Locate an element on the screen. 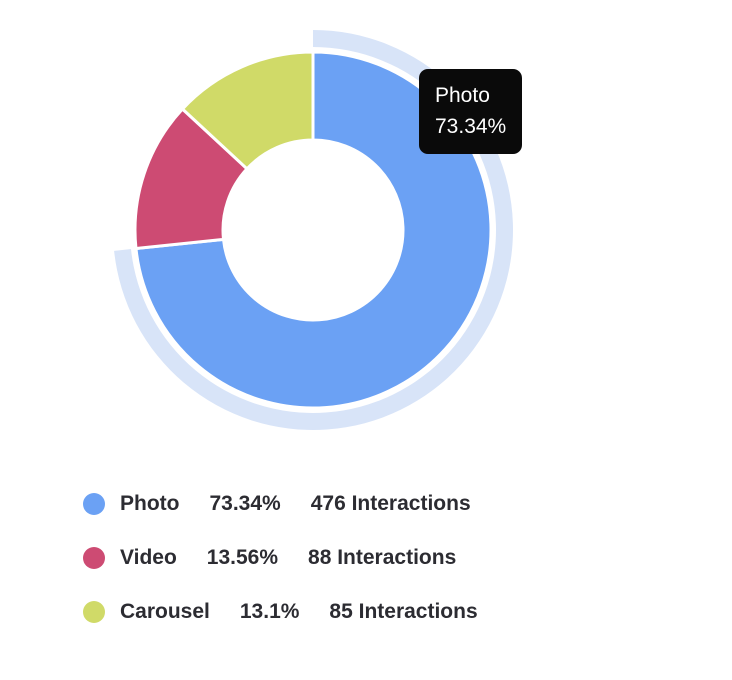 The image size is (732, 680). legend-label: Video is located at coordinates (148, 557).